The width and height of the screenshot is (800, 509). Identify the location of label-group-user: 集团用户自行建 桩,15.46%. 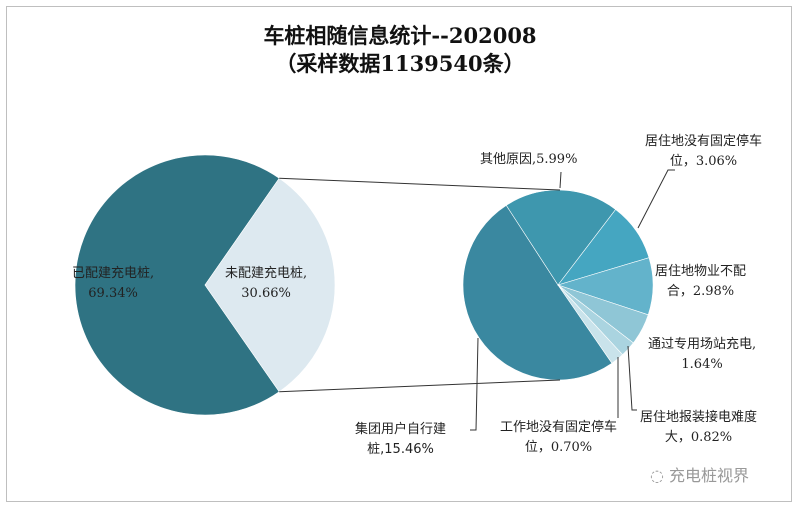
(400, 440).